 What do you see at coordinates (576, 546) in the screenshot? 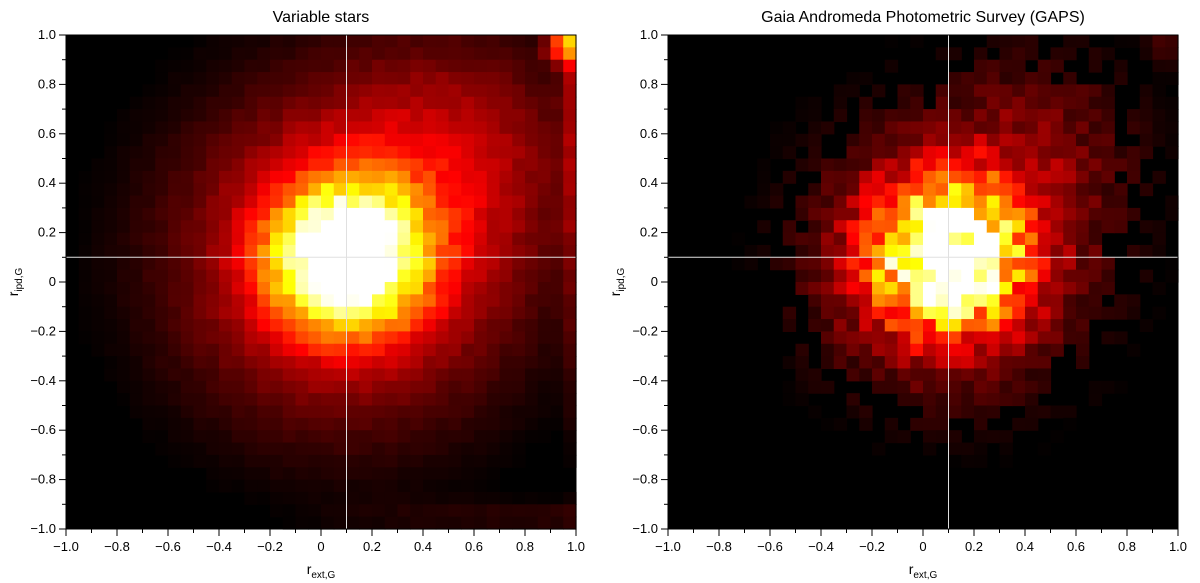
I see `x-tick-label: 1.0` at bounding box center [576, 546].